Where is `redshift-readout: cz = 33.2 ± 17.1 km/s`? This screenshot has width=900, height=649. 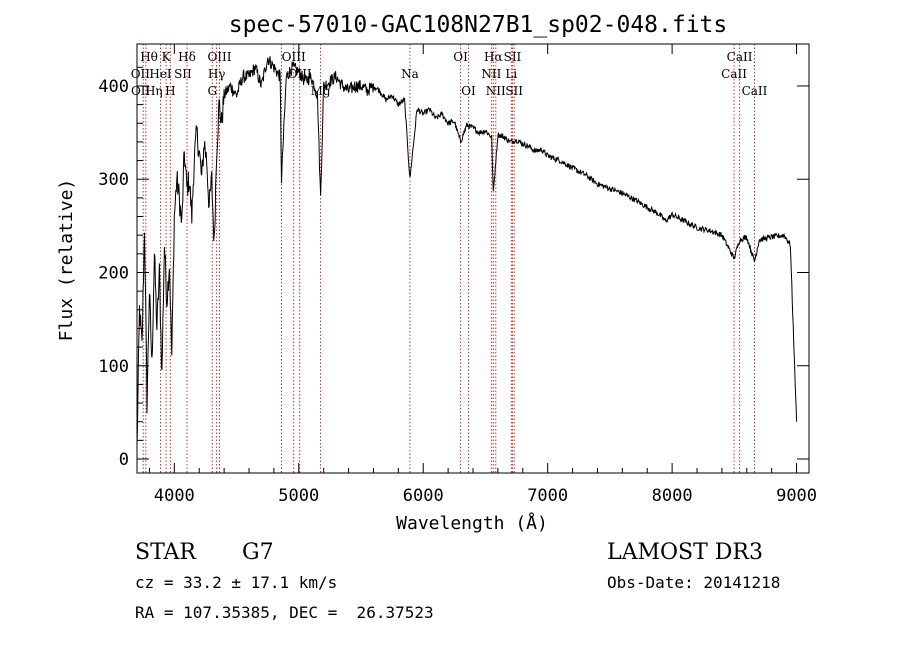
redshift-readout: cz = 33.2 ± 17.1 km/s is located at coordinates (236, 582).